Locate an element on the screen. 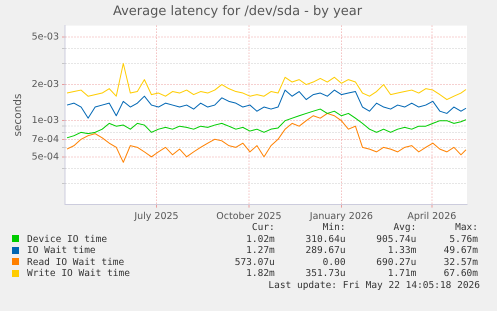  text: 67.60m is located at coordinates (460, 274).